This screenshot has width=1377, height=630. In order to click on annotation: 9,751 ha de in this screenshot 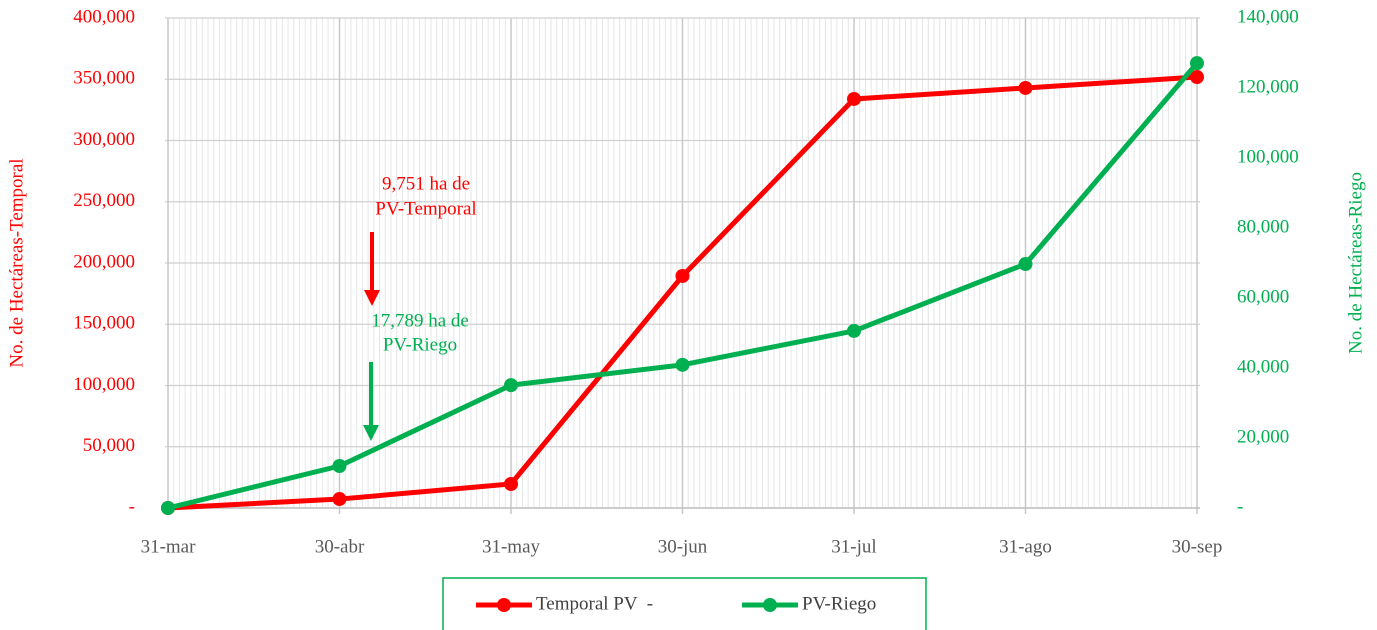, I will do `click(426, 183)`.